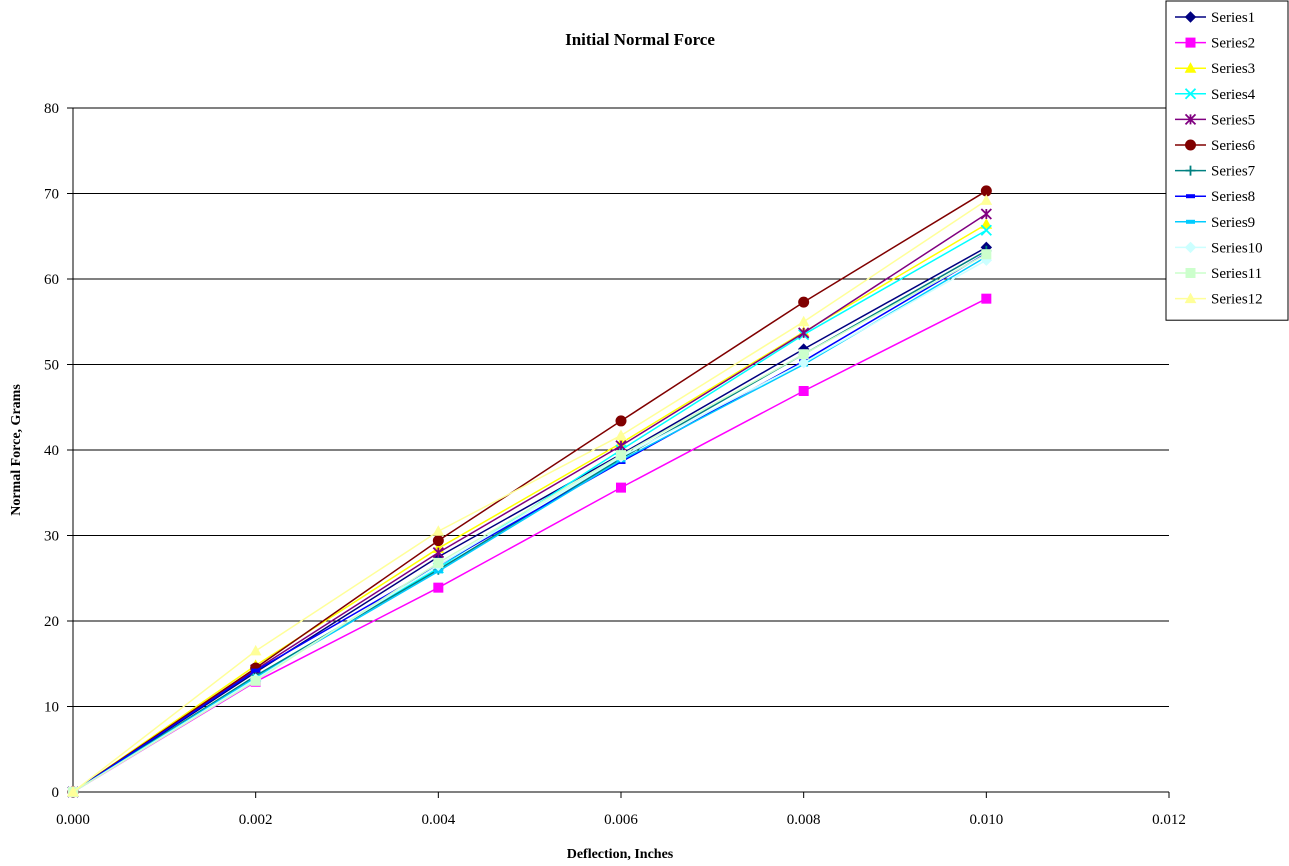 The image size is (1289, 866). What do you see at coordinates (51, 708) in the screenshot?
I see `y-tick-label: 10` at bounding box center [51, 708].